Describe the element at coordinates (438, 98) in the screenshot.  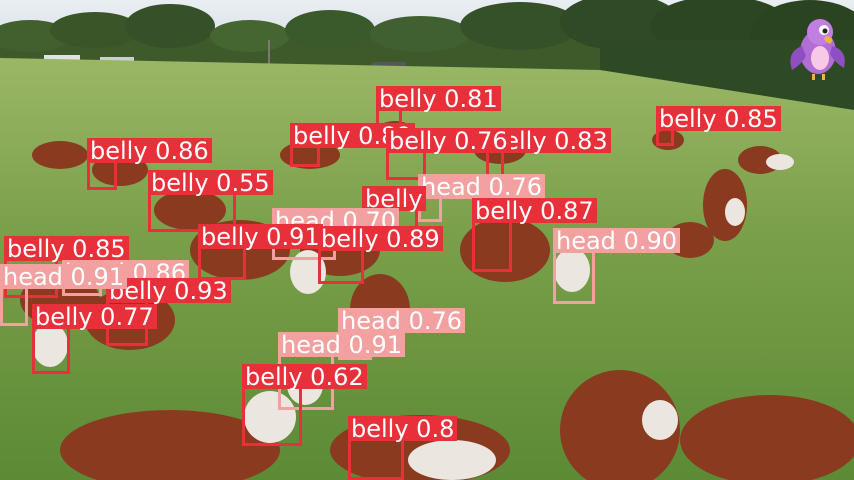
I see `detection-label: belly 0.81` at that location.